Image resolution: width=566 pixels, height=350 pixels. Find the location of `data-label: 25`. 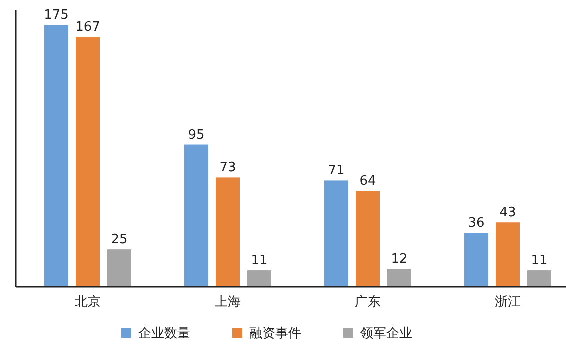

data-label: 25 is located at coordinates (119, 240).